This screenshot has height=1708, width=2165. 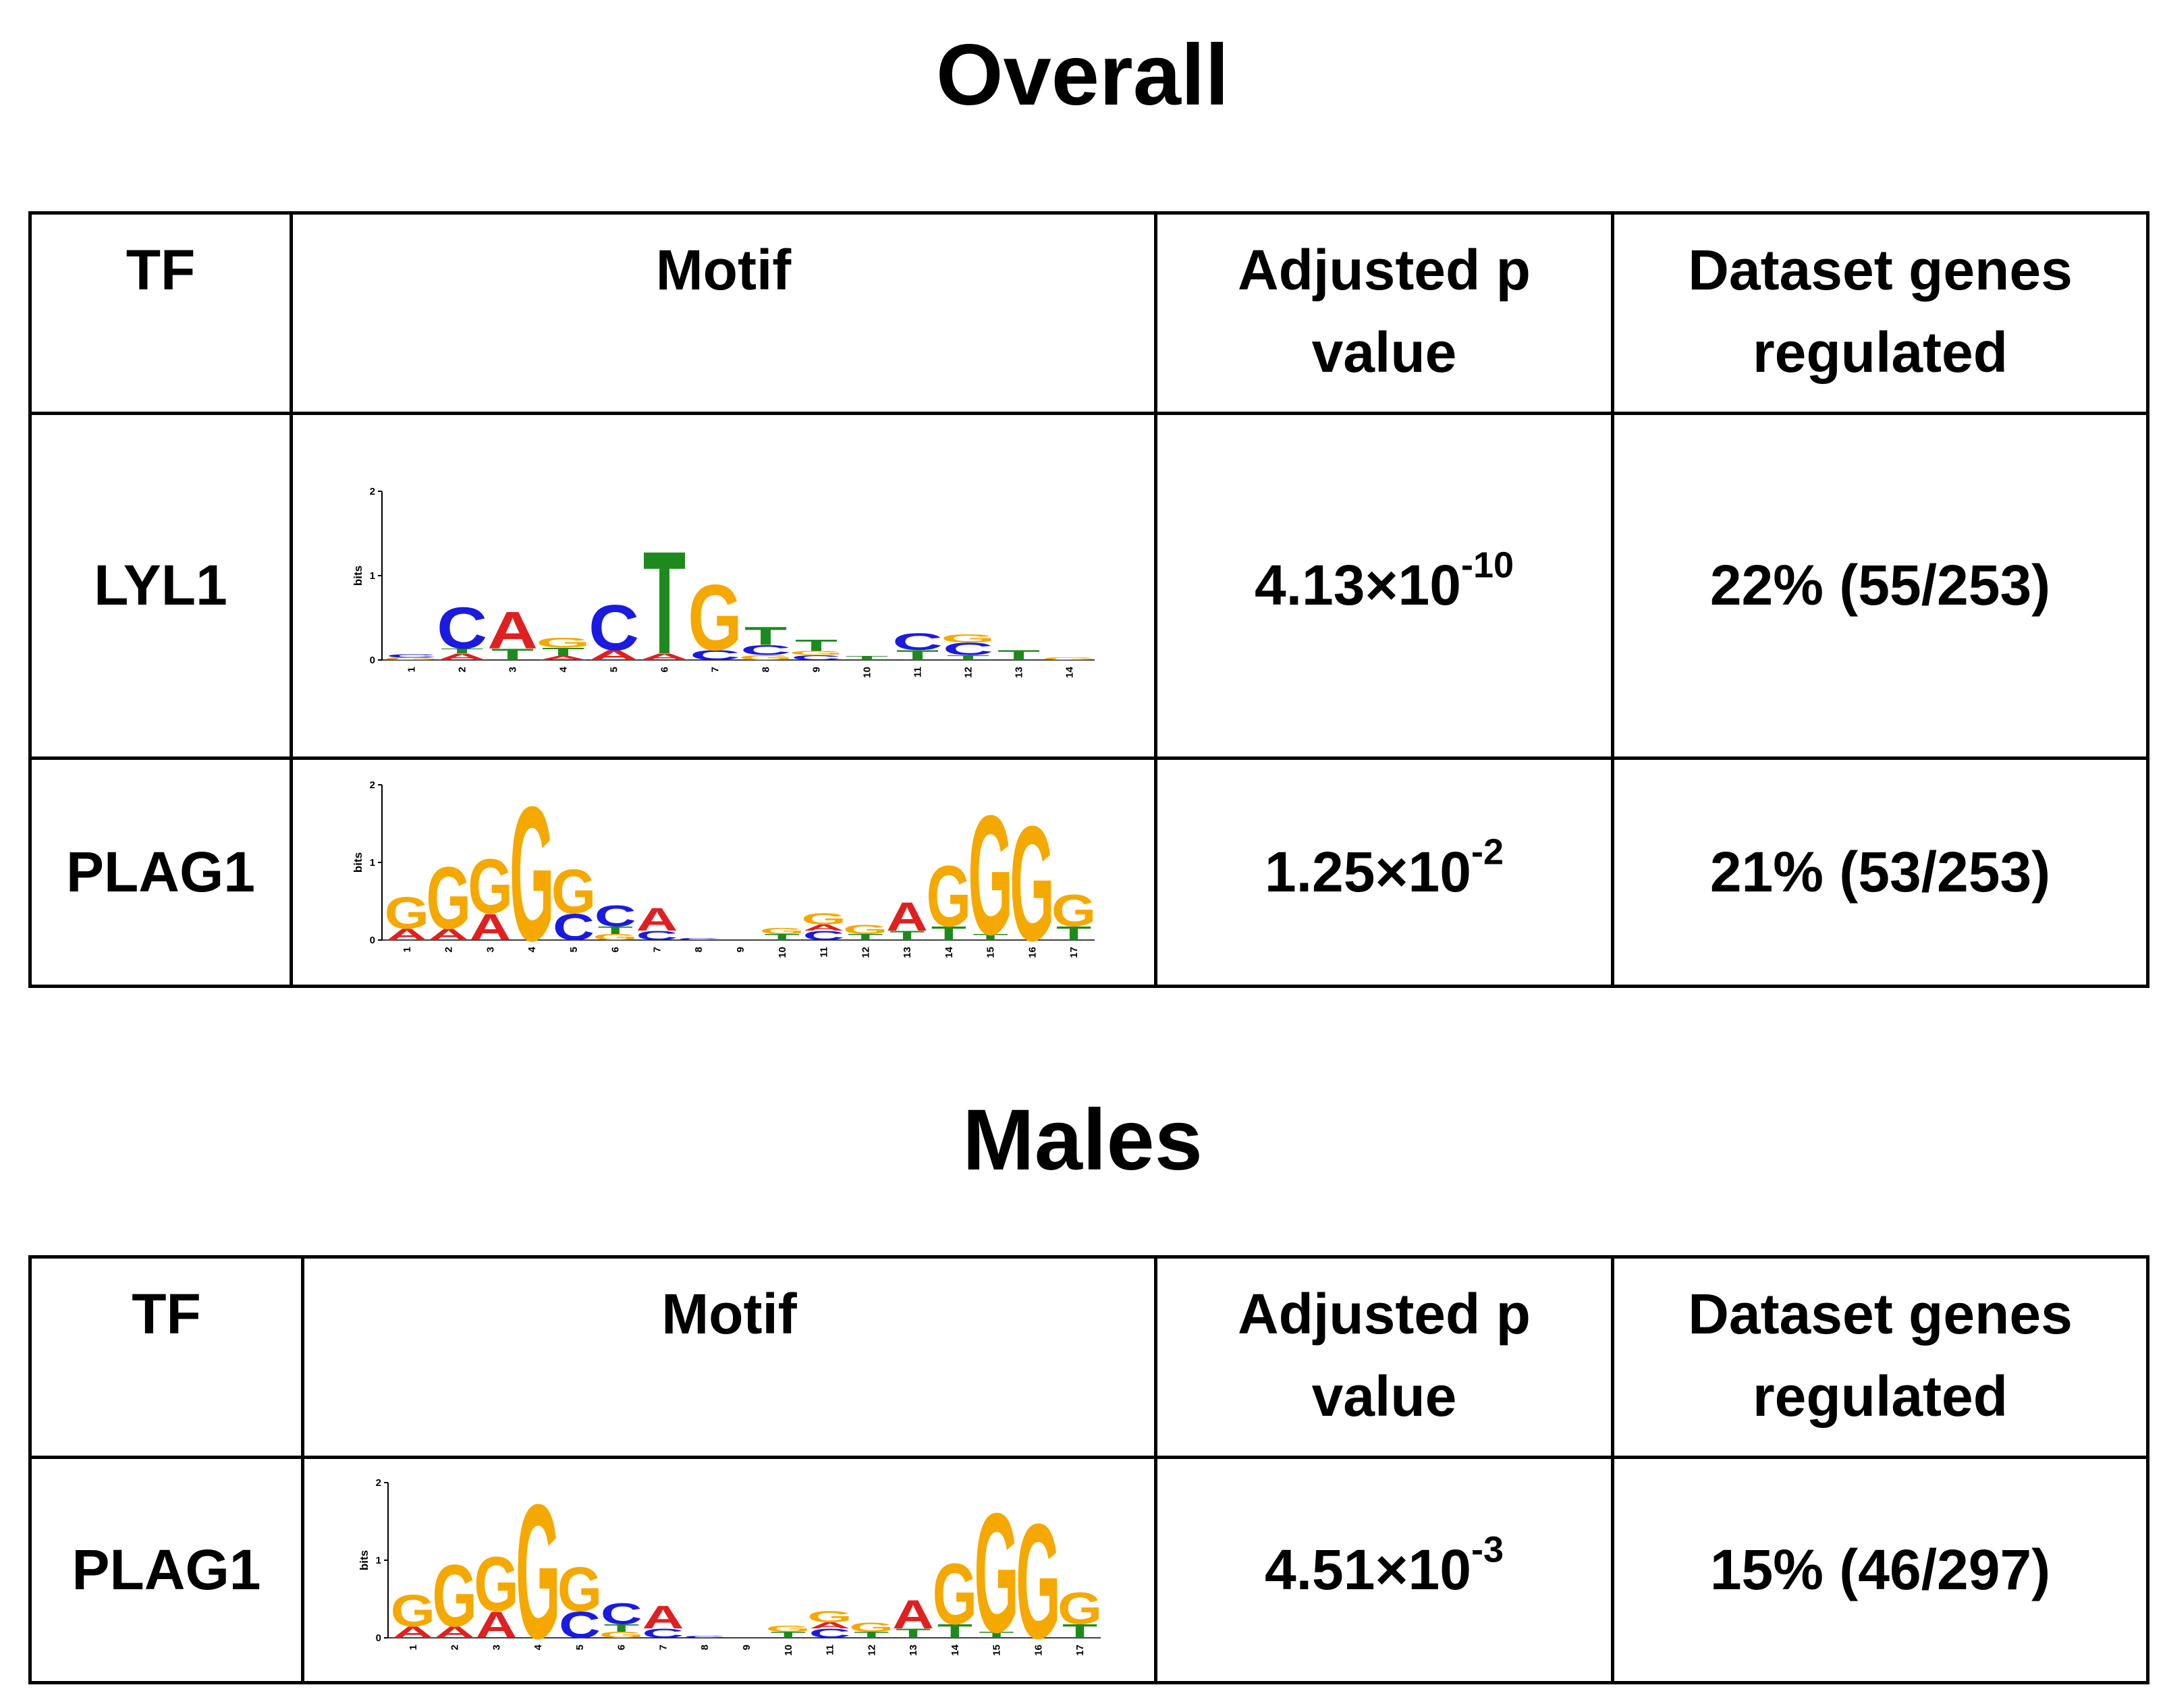 I want to click on adjusted-p-value: 4.51×10-3, so click(x=1384, y=1570).